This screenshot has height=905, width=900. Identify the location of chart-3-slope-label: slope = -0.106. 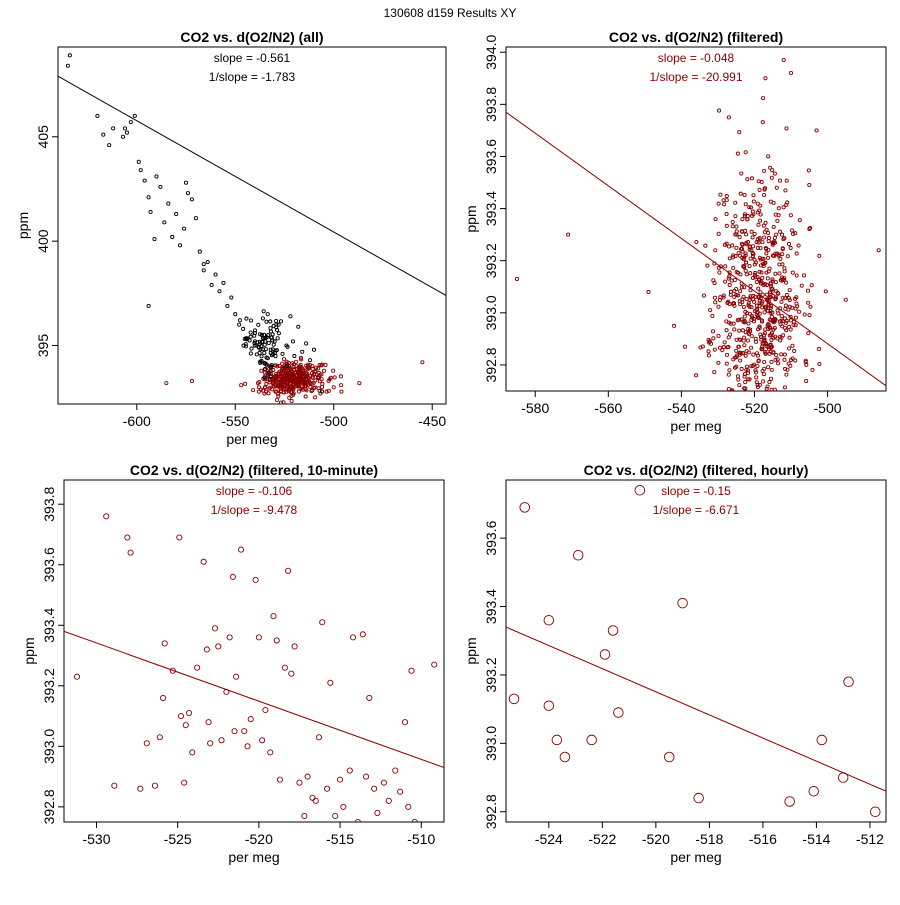
(254, 491).